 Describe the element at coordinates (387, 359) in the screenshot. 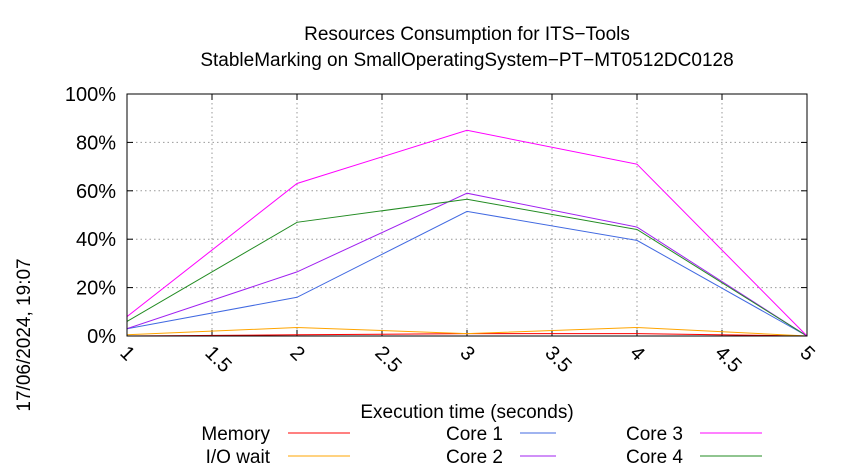

I see `x-tick-label: 2.5` at that location.